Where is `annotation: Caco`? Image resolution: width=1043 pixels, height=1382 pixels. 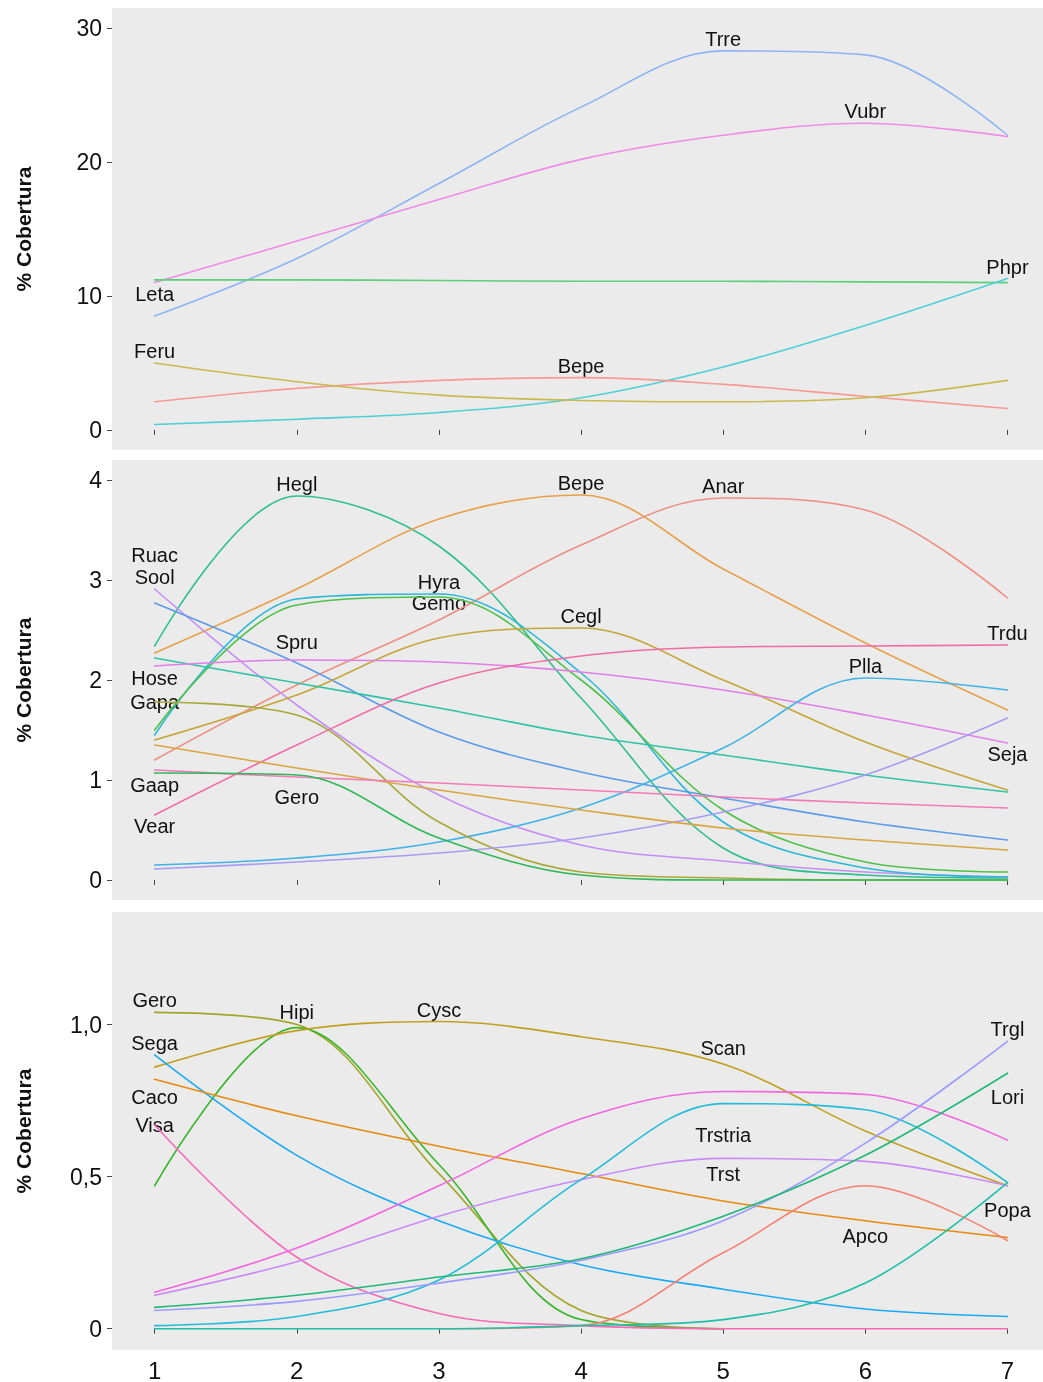
annotation: Caco is located at coordinates (154, 1097).